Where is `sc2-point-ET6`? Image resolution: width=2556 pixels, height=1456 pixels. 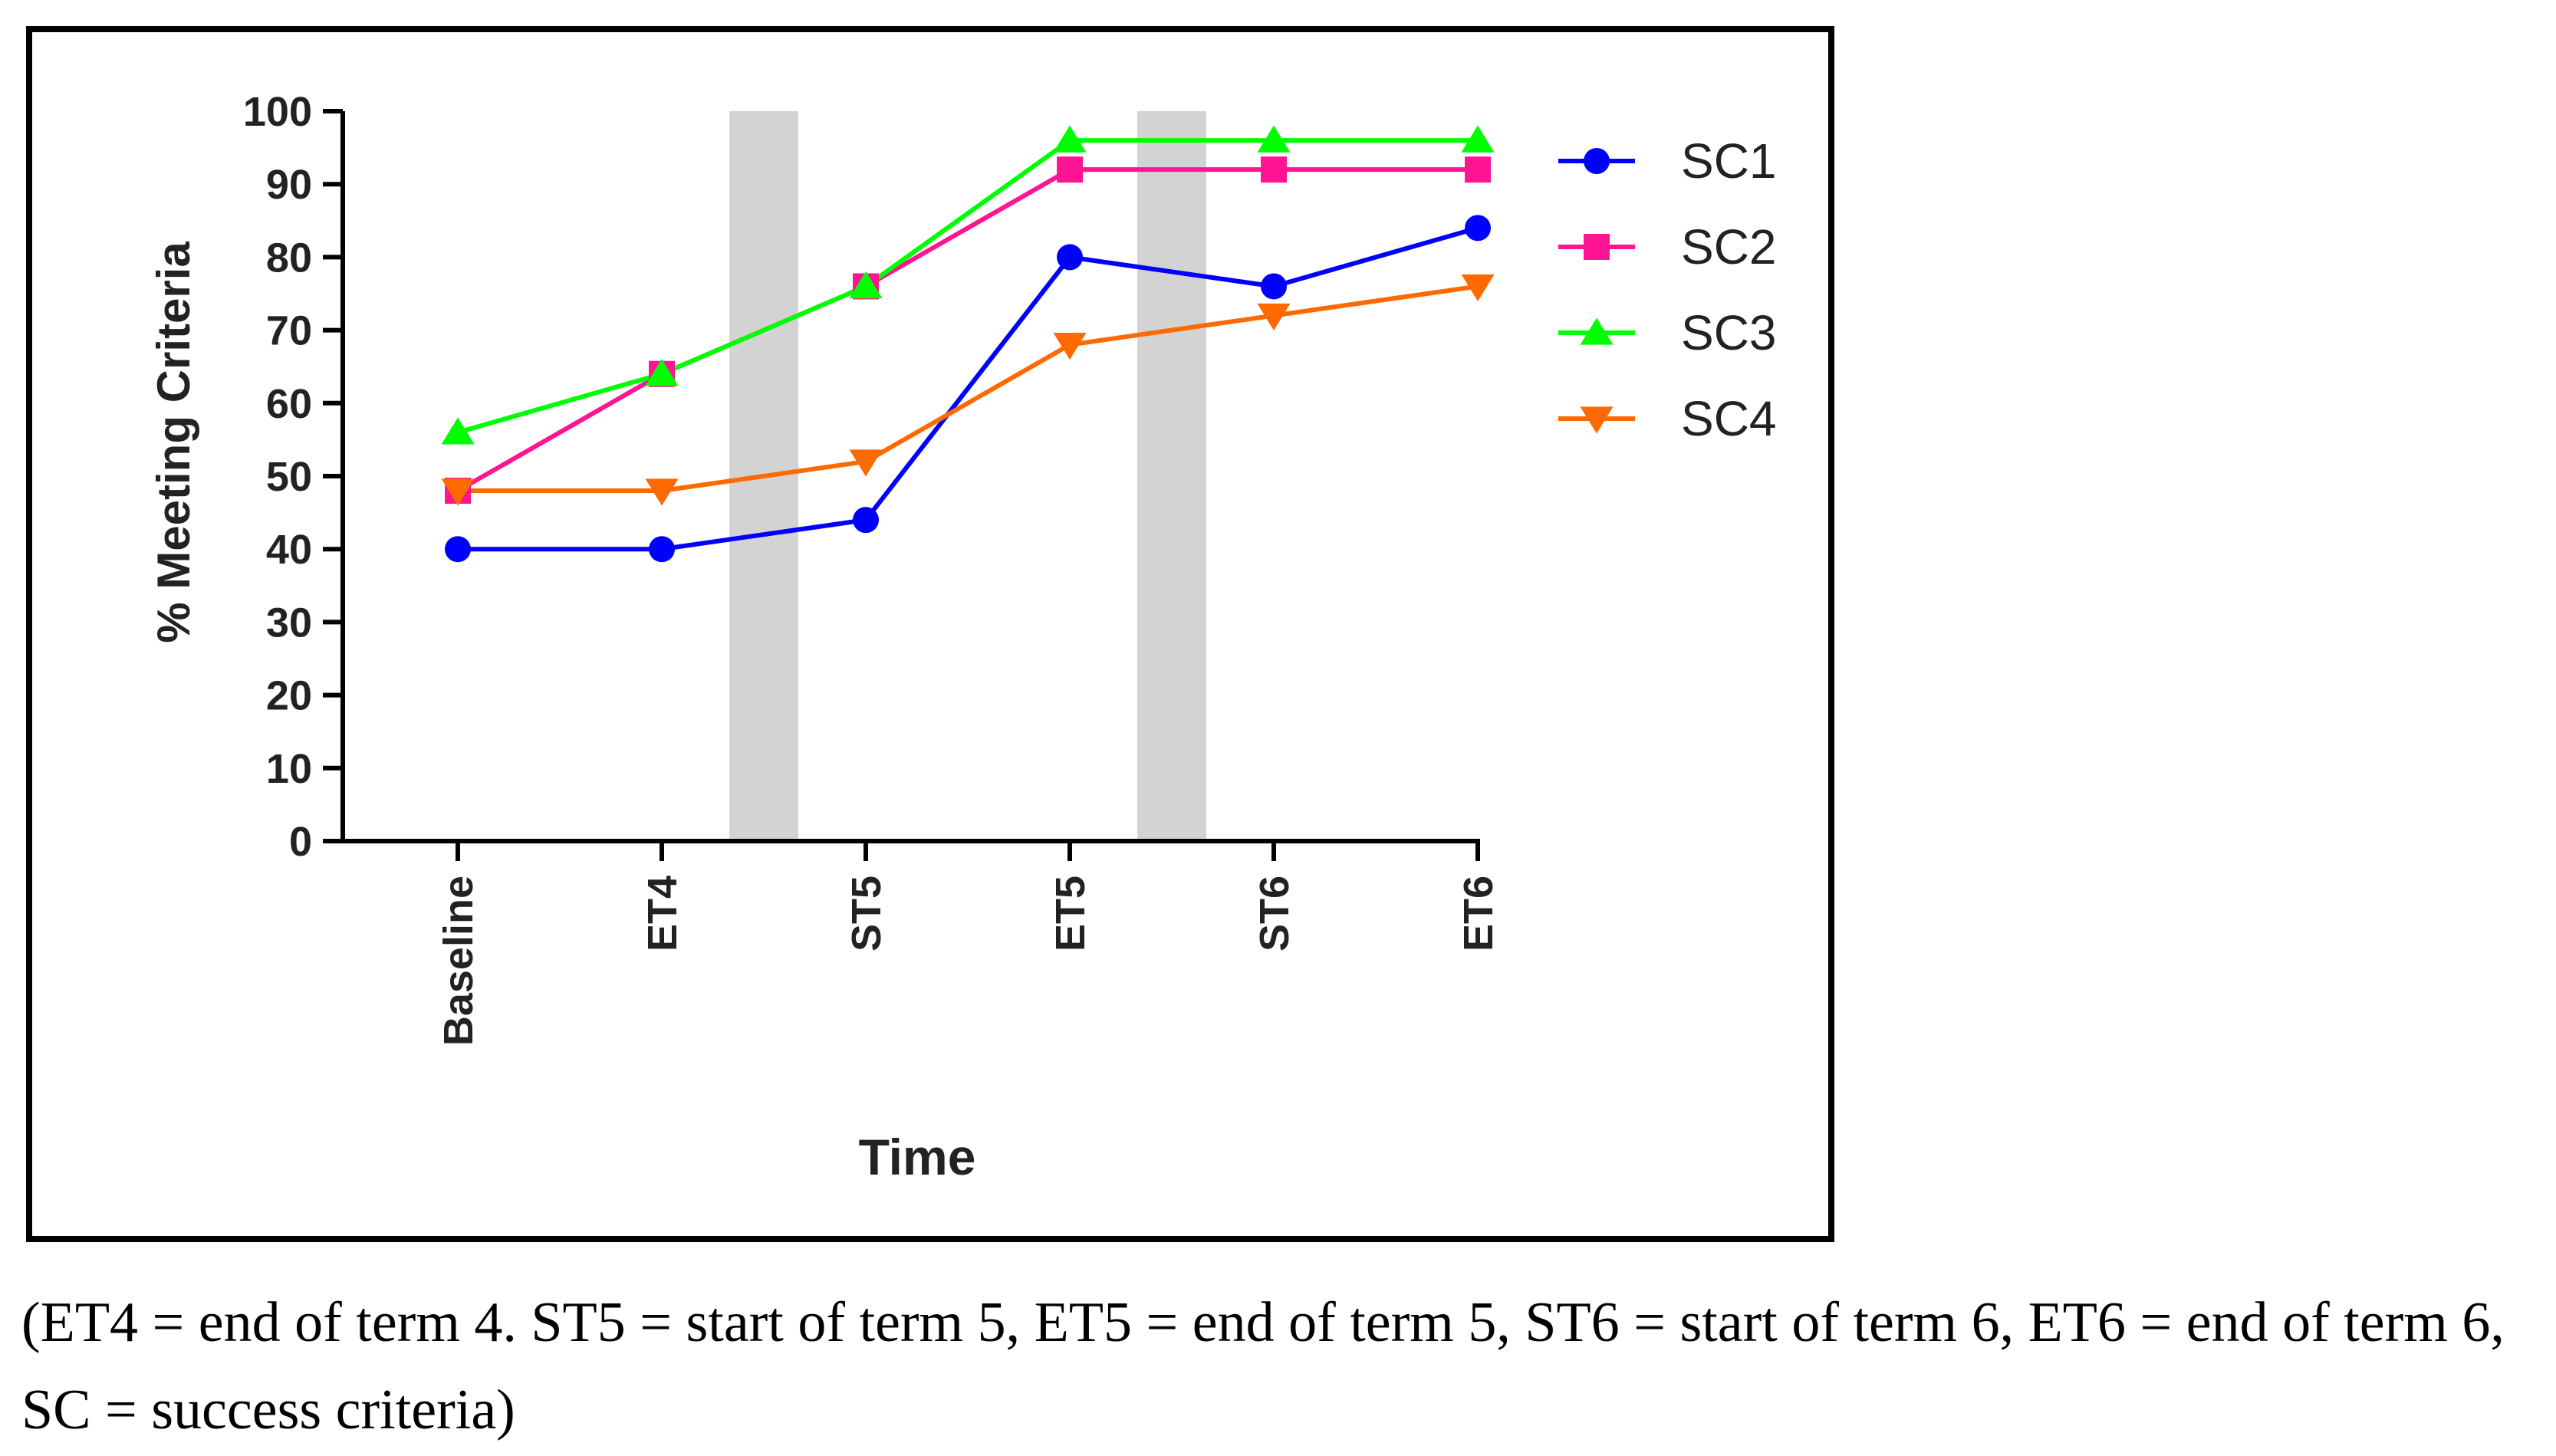
sc2-point-ET6 is located at coordinates (1478, 169).